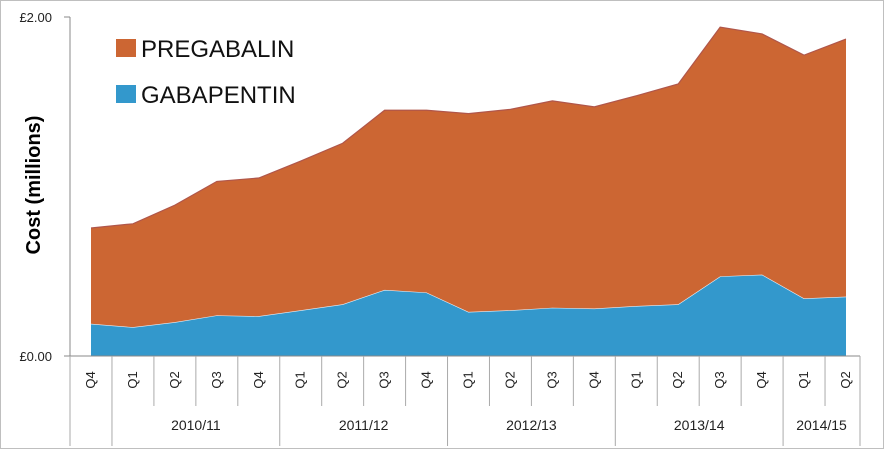  What do you see at coordinates (35, 356) in the screenshot?
I see `y-tick-label: £0.00` at bounding box center [35, 356].